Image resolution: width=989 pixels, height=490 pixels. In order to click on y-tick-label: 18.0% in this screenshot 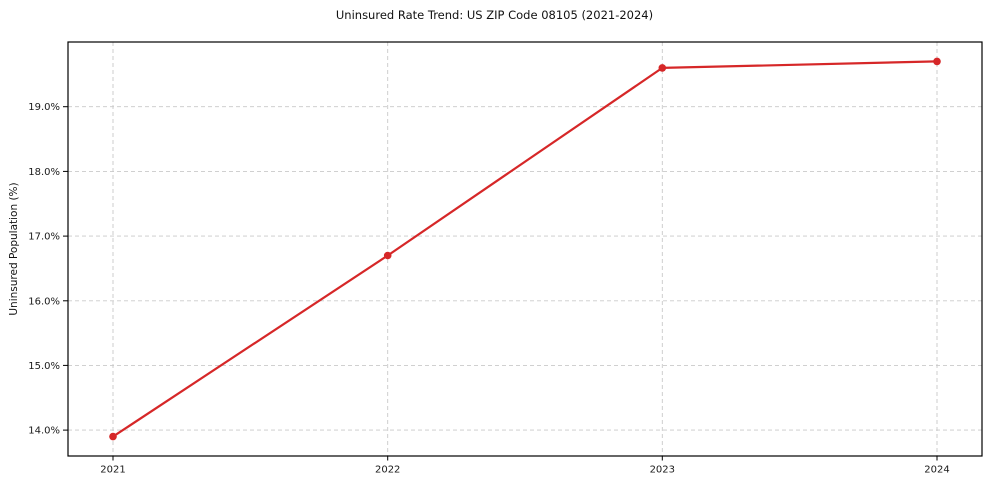, I will do `click(44, 172)`.